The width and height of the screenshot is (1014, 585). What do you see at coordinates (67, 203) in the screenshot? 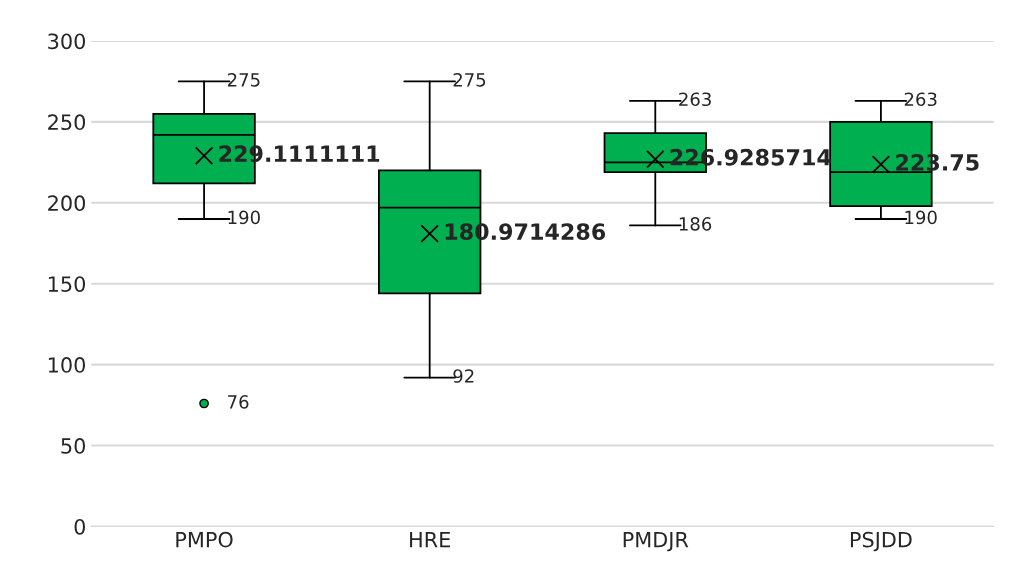
I see `y-tick-label: 200` at bounding box center [67, 203].